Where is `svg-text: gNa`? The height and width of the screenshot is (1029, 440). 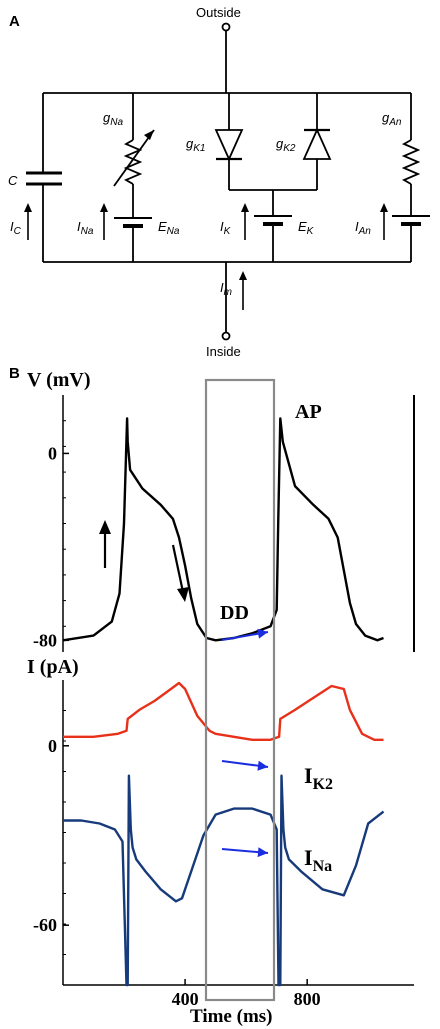
svg-text: gNa is located at coordinates (113, 119).